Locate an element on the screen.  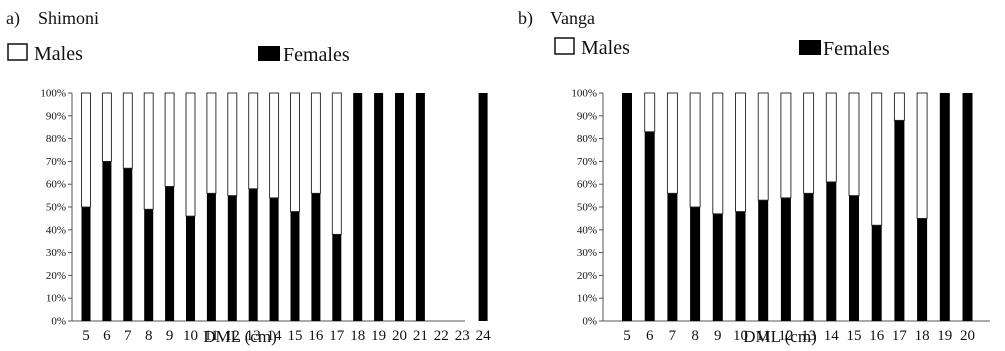
y-tick-label: 80% is located at coordinates (587, 139).